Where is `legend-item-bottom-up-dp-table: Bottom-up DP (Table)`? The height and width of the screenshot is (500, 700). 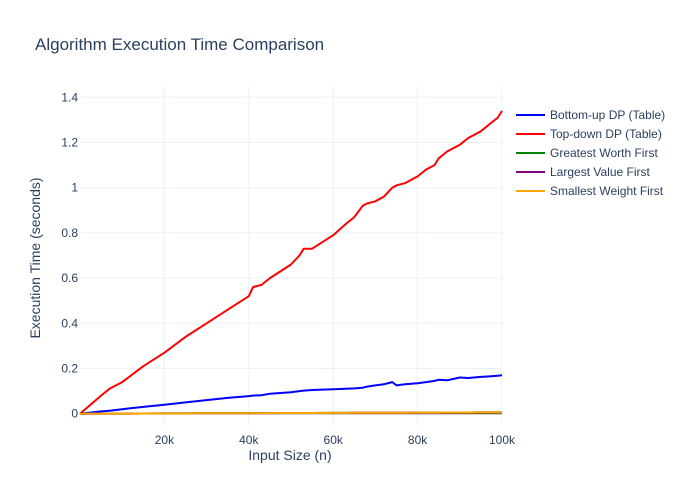 legend-item-bottom-up-dp-table: Bottom-up DP (Table) is located at coordinates (590, 115).